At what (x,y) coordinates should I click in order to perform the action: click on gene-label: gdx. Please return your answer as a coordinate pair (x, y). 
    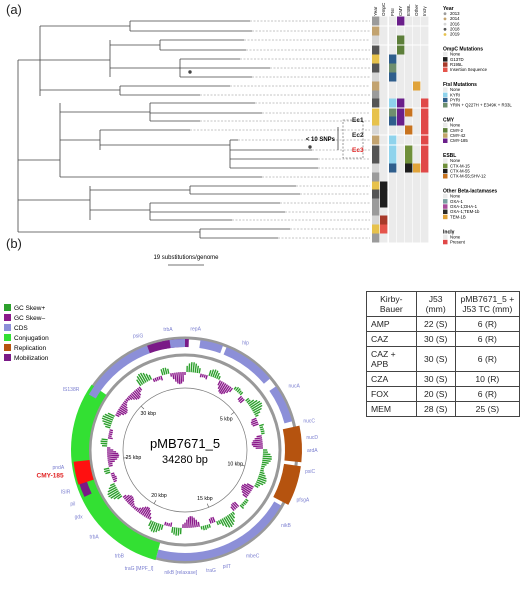
    Looking at the image, I should click on (79, 517).